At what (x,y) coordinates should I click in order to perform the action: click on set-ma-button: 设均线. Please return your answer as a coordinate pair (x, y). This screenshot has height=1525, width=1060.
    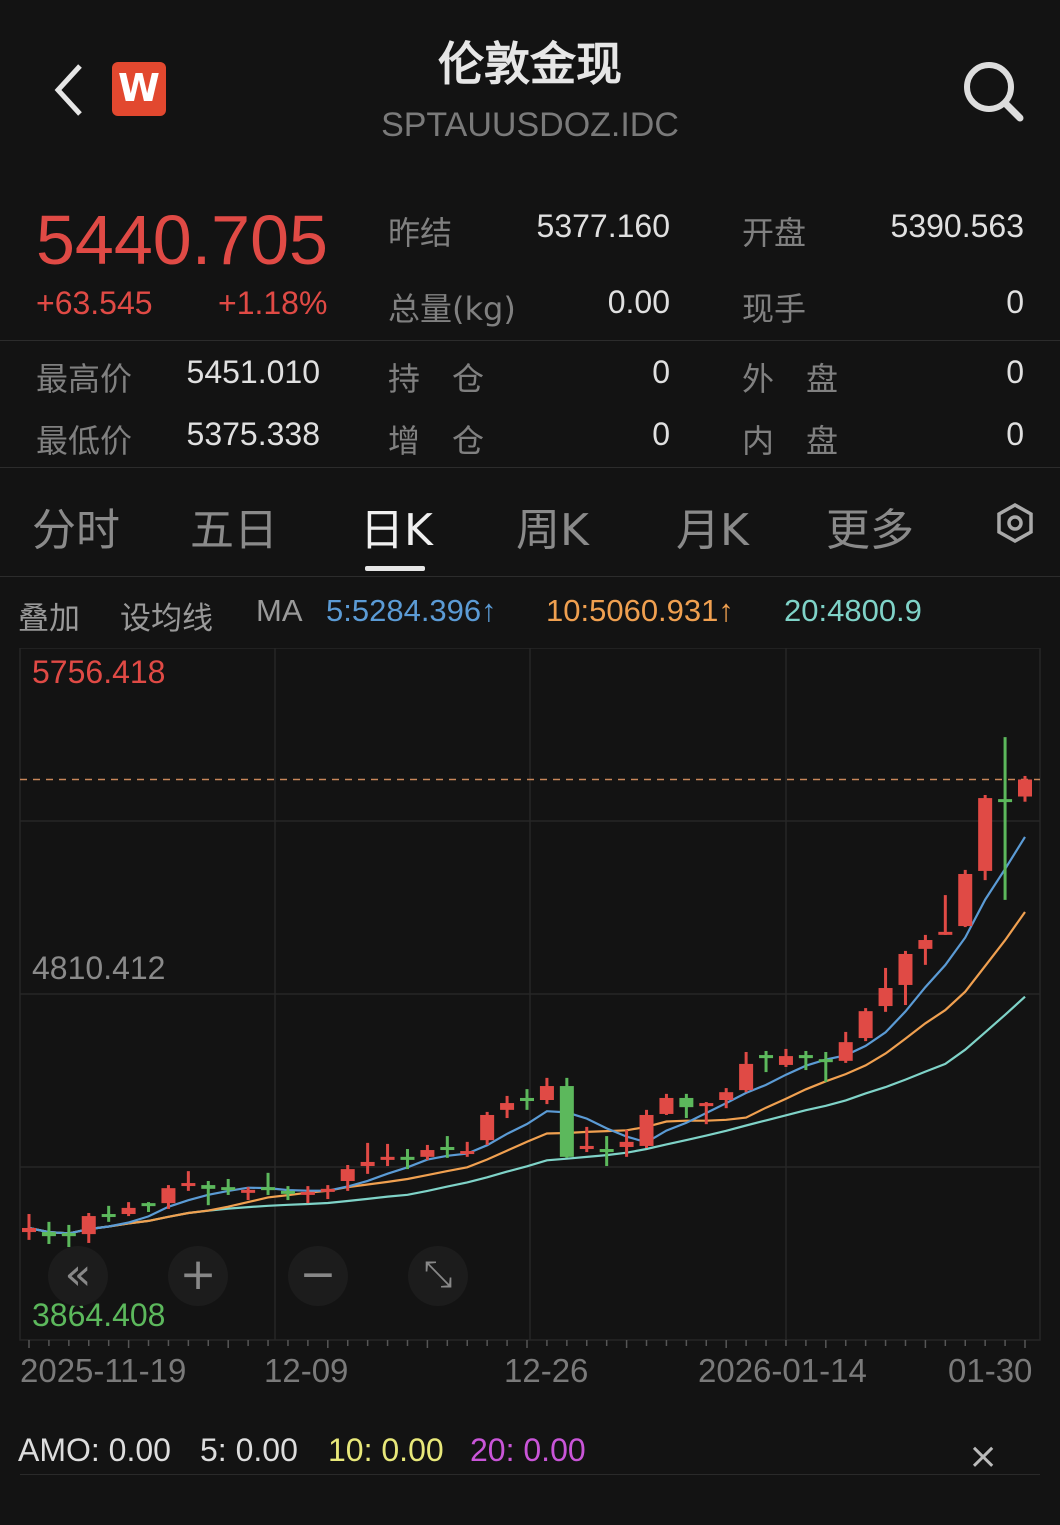
    Looking at the image, I should click on (166, 618).